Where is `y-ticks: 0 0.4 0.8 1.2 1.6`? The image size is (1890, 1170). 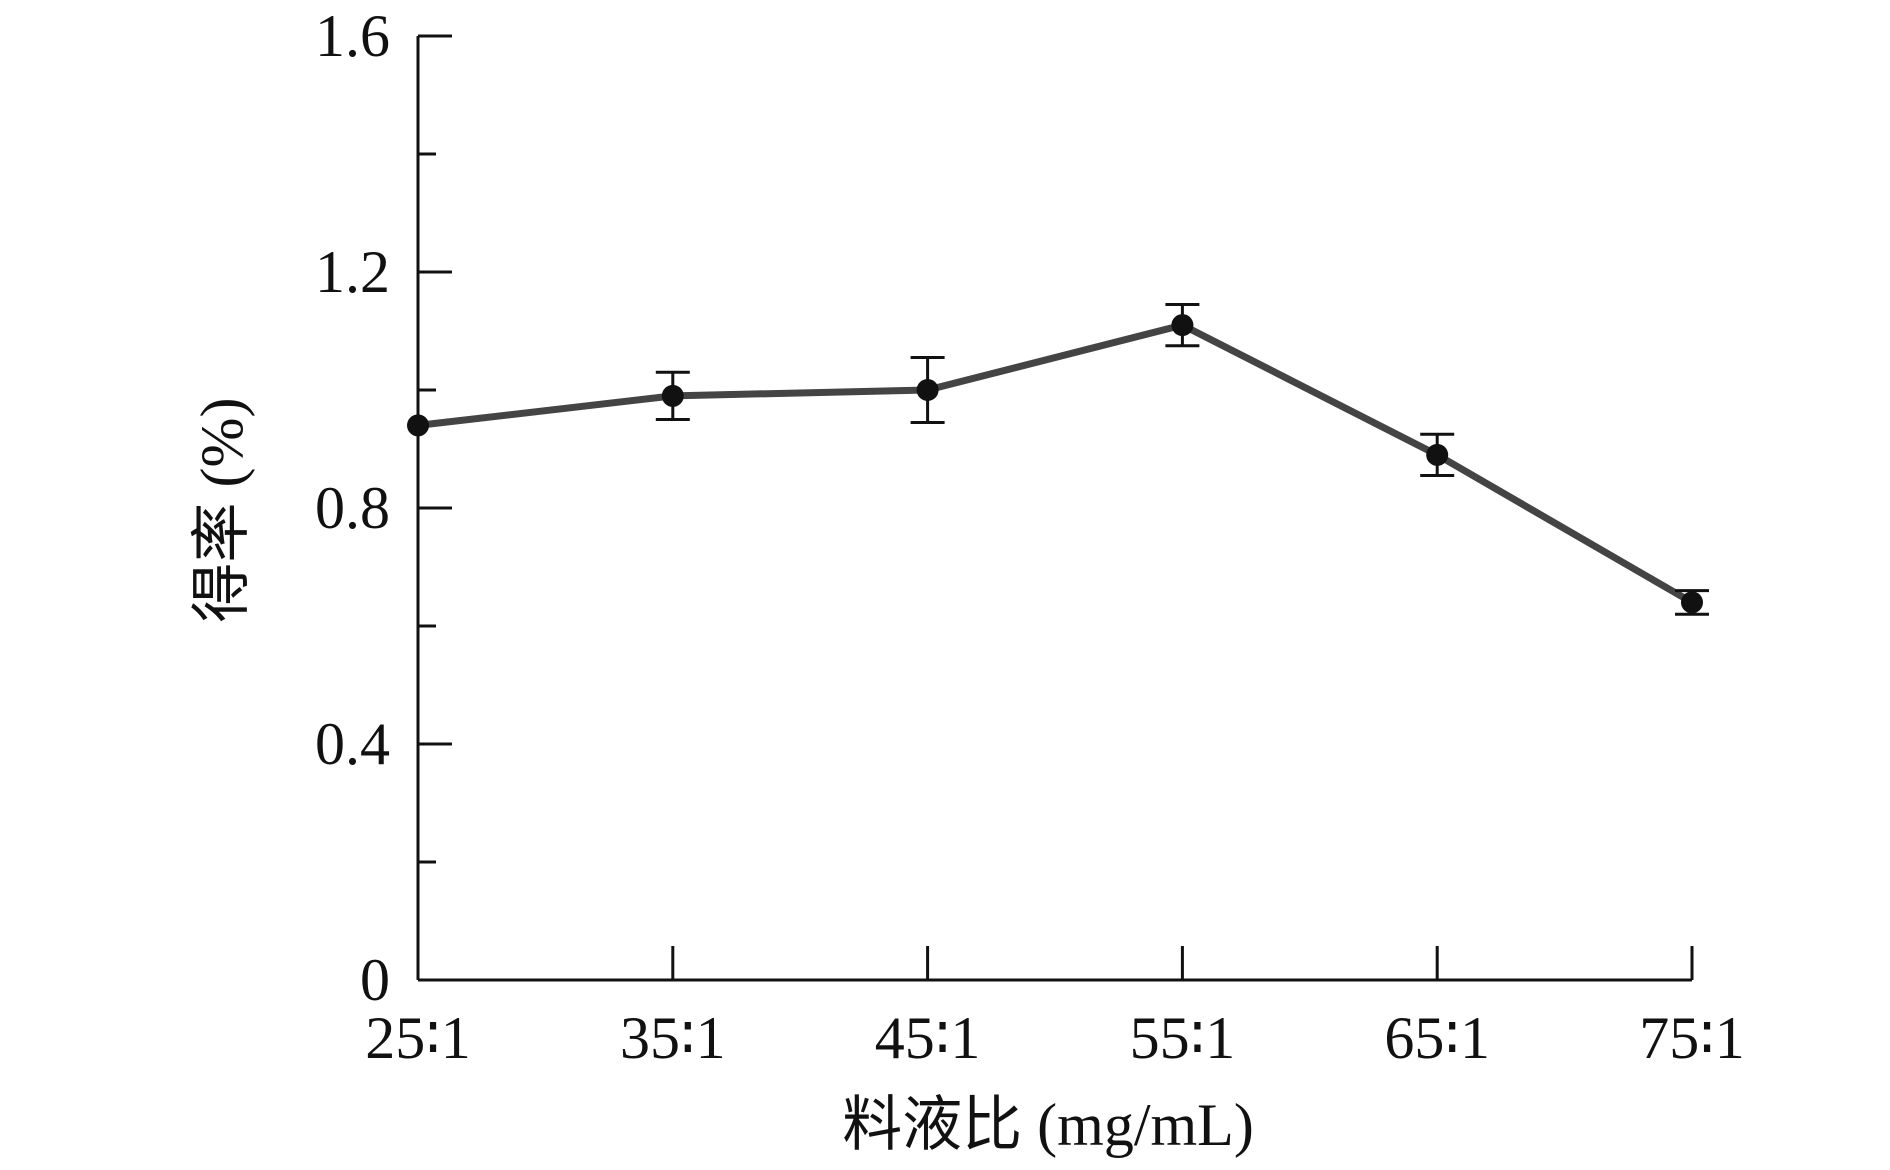 y-ticks: 0 0.4 0.8 1.2 1.6 is located at coordinates (383, 508).